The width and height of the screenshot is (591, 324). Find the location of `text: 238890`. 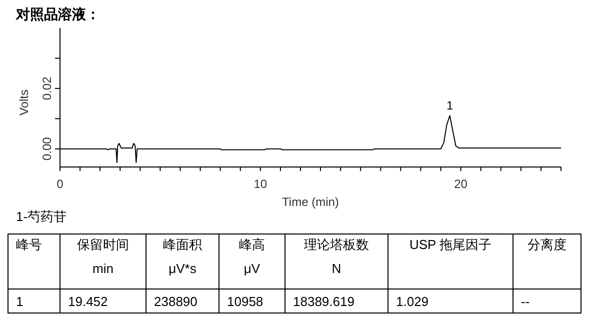

text: 238890 is located at coordinates (176, 301).